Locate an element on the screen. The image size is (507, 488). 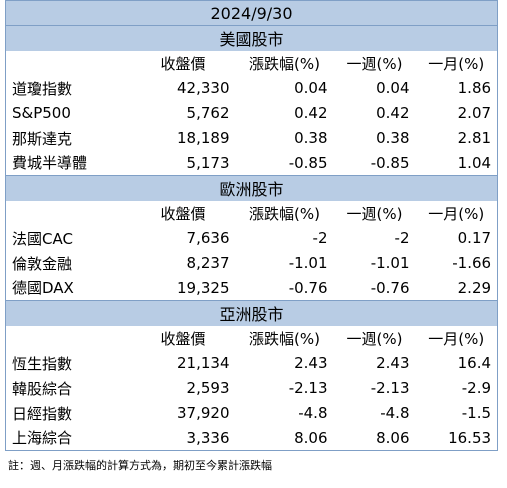
index-value: -1.5 is located at coordinates (476, 413).